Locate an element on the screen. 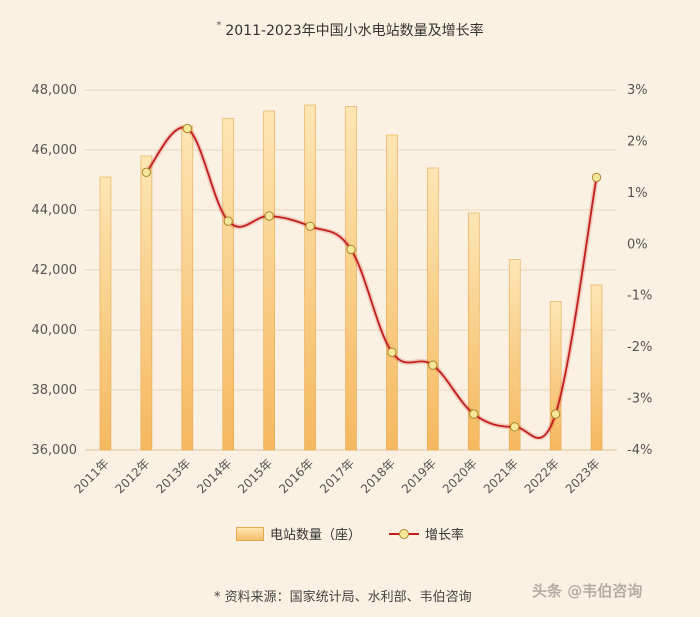  x-tick-label: 2011年 is located at coordinates (92, 476).